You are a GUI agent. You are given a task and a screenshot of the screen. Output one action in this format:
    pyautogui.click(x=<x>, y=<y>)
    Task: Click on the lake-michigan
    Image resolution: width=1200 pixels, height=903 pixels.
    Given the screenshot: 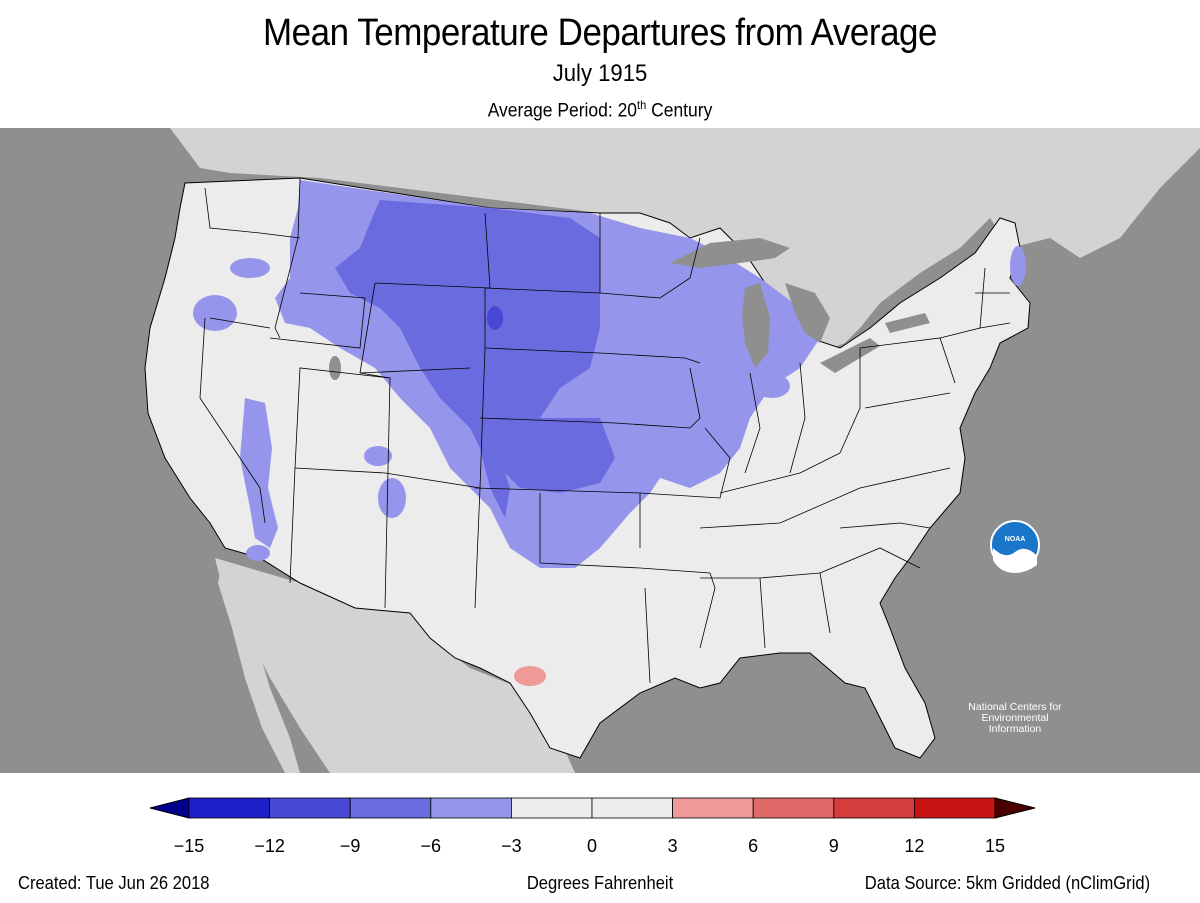 What is the action you would take?
    pyautogui.click(x=756, y=325)
    